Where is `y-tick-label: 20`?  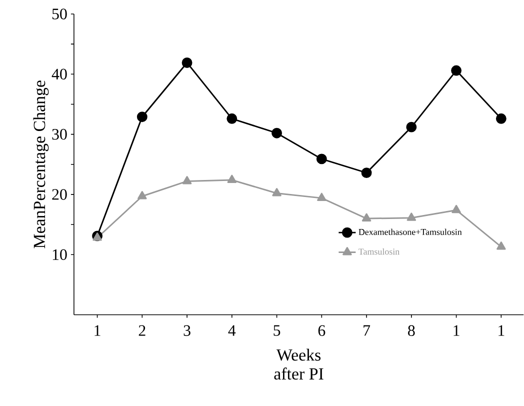
y-tick-label: 20 is located at coordinates (59, 194).